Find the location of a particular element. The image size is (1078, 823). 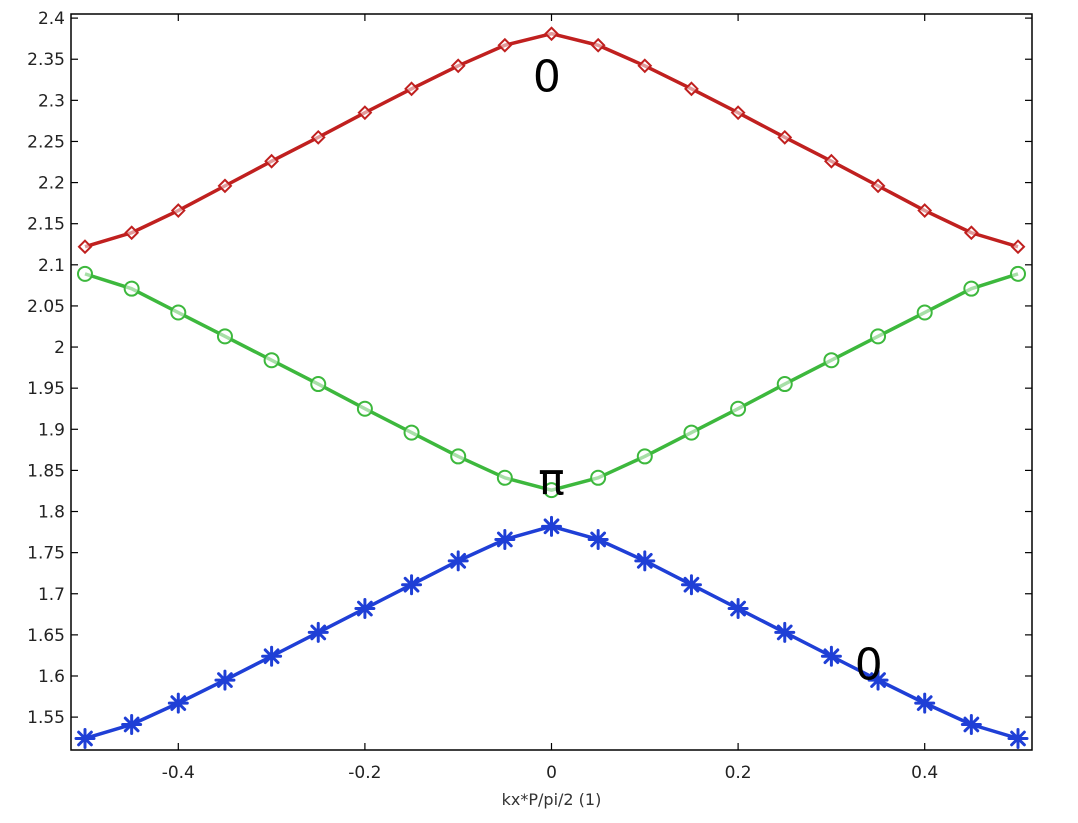

y-tick-label: 1.7 is located at coordinates (51, 595).